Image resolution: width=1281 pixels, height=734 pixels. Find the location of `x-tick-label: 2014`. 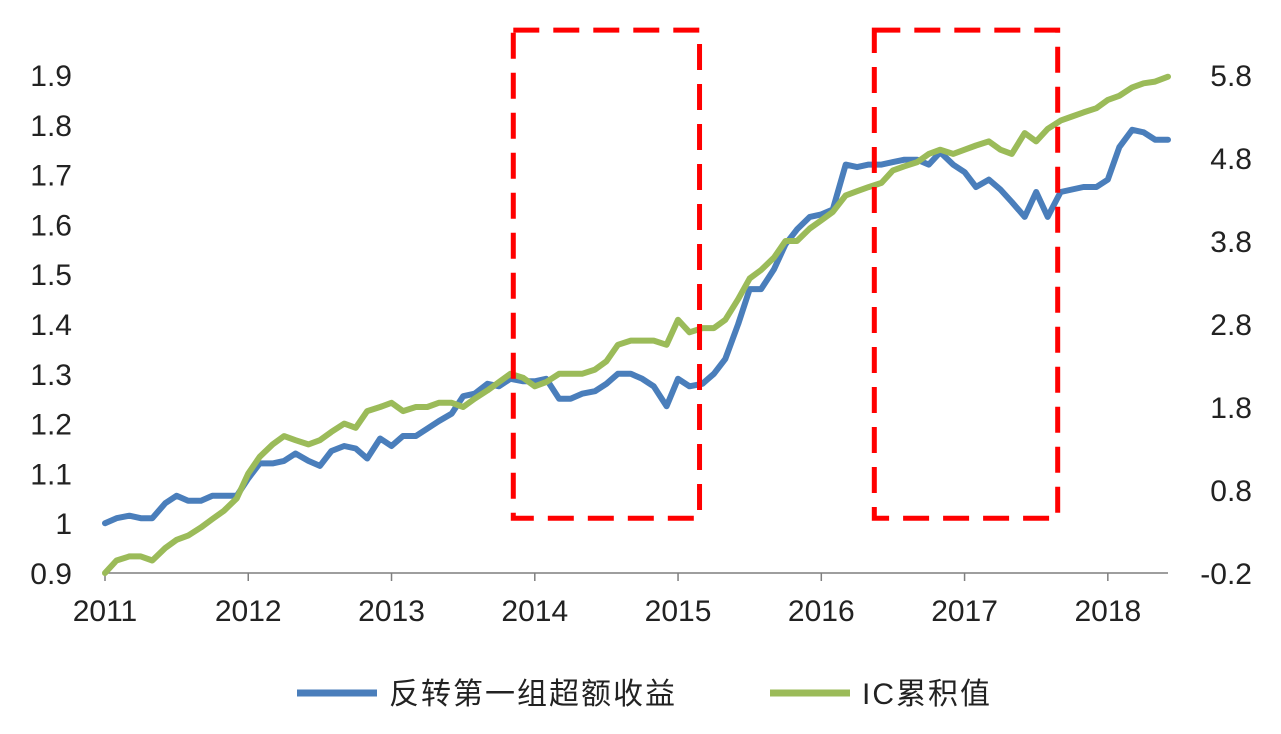

x-tick-label: 2014 is located at coordinates (534, 611).